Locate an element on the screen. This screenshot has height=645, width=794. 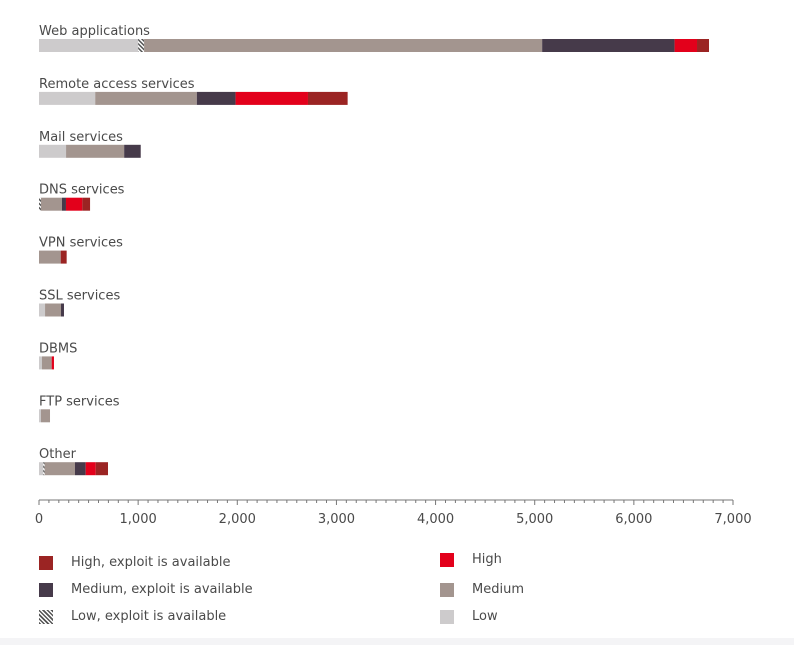
legend-swatch-medium-exploit is located at coordinates (46, 589).